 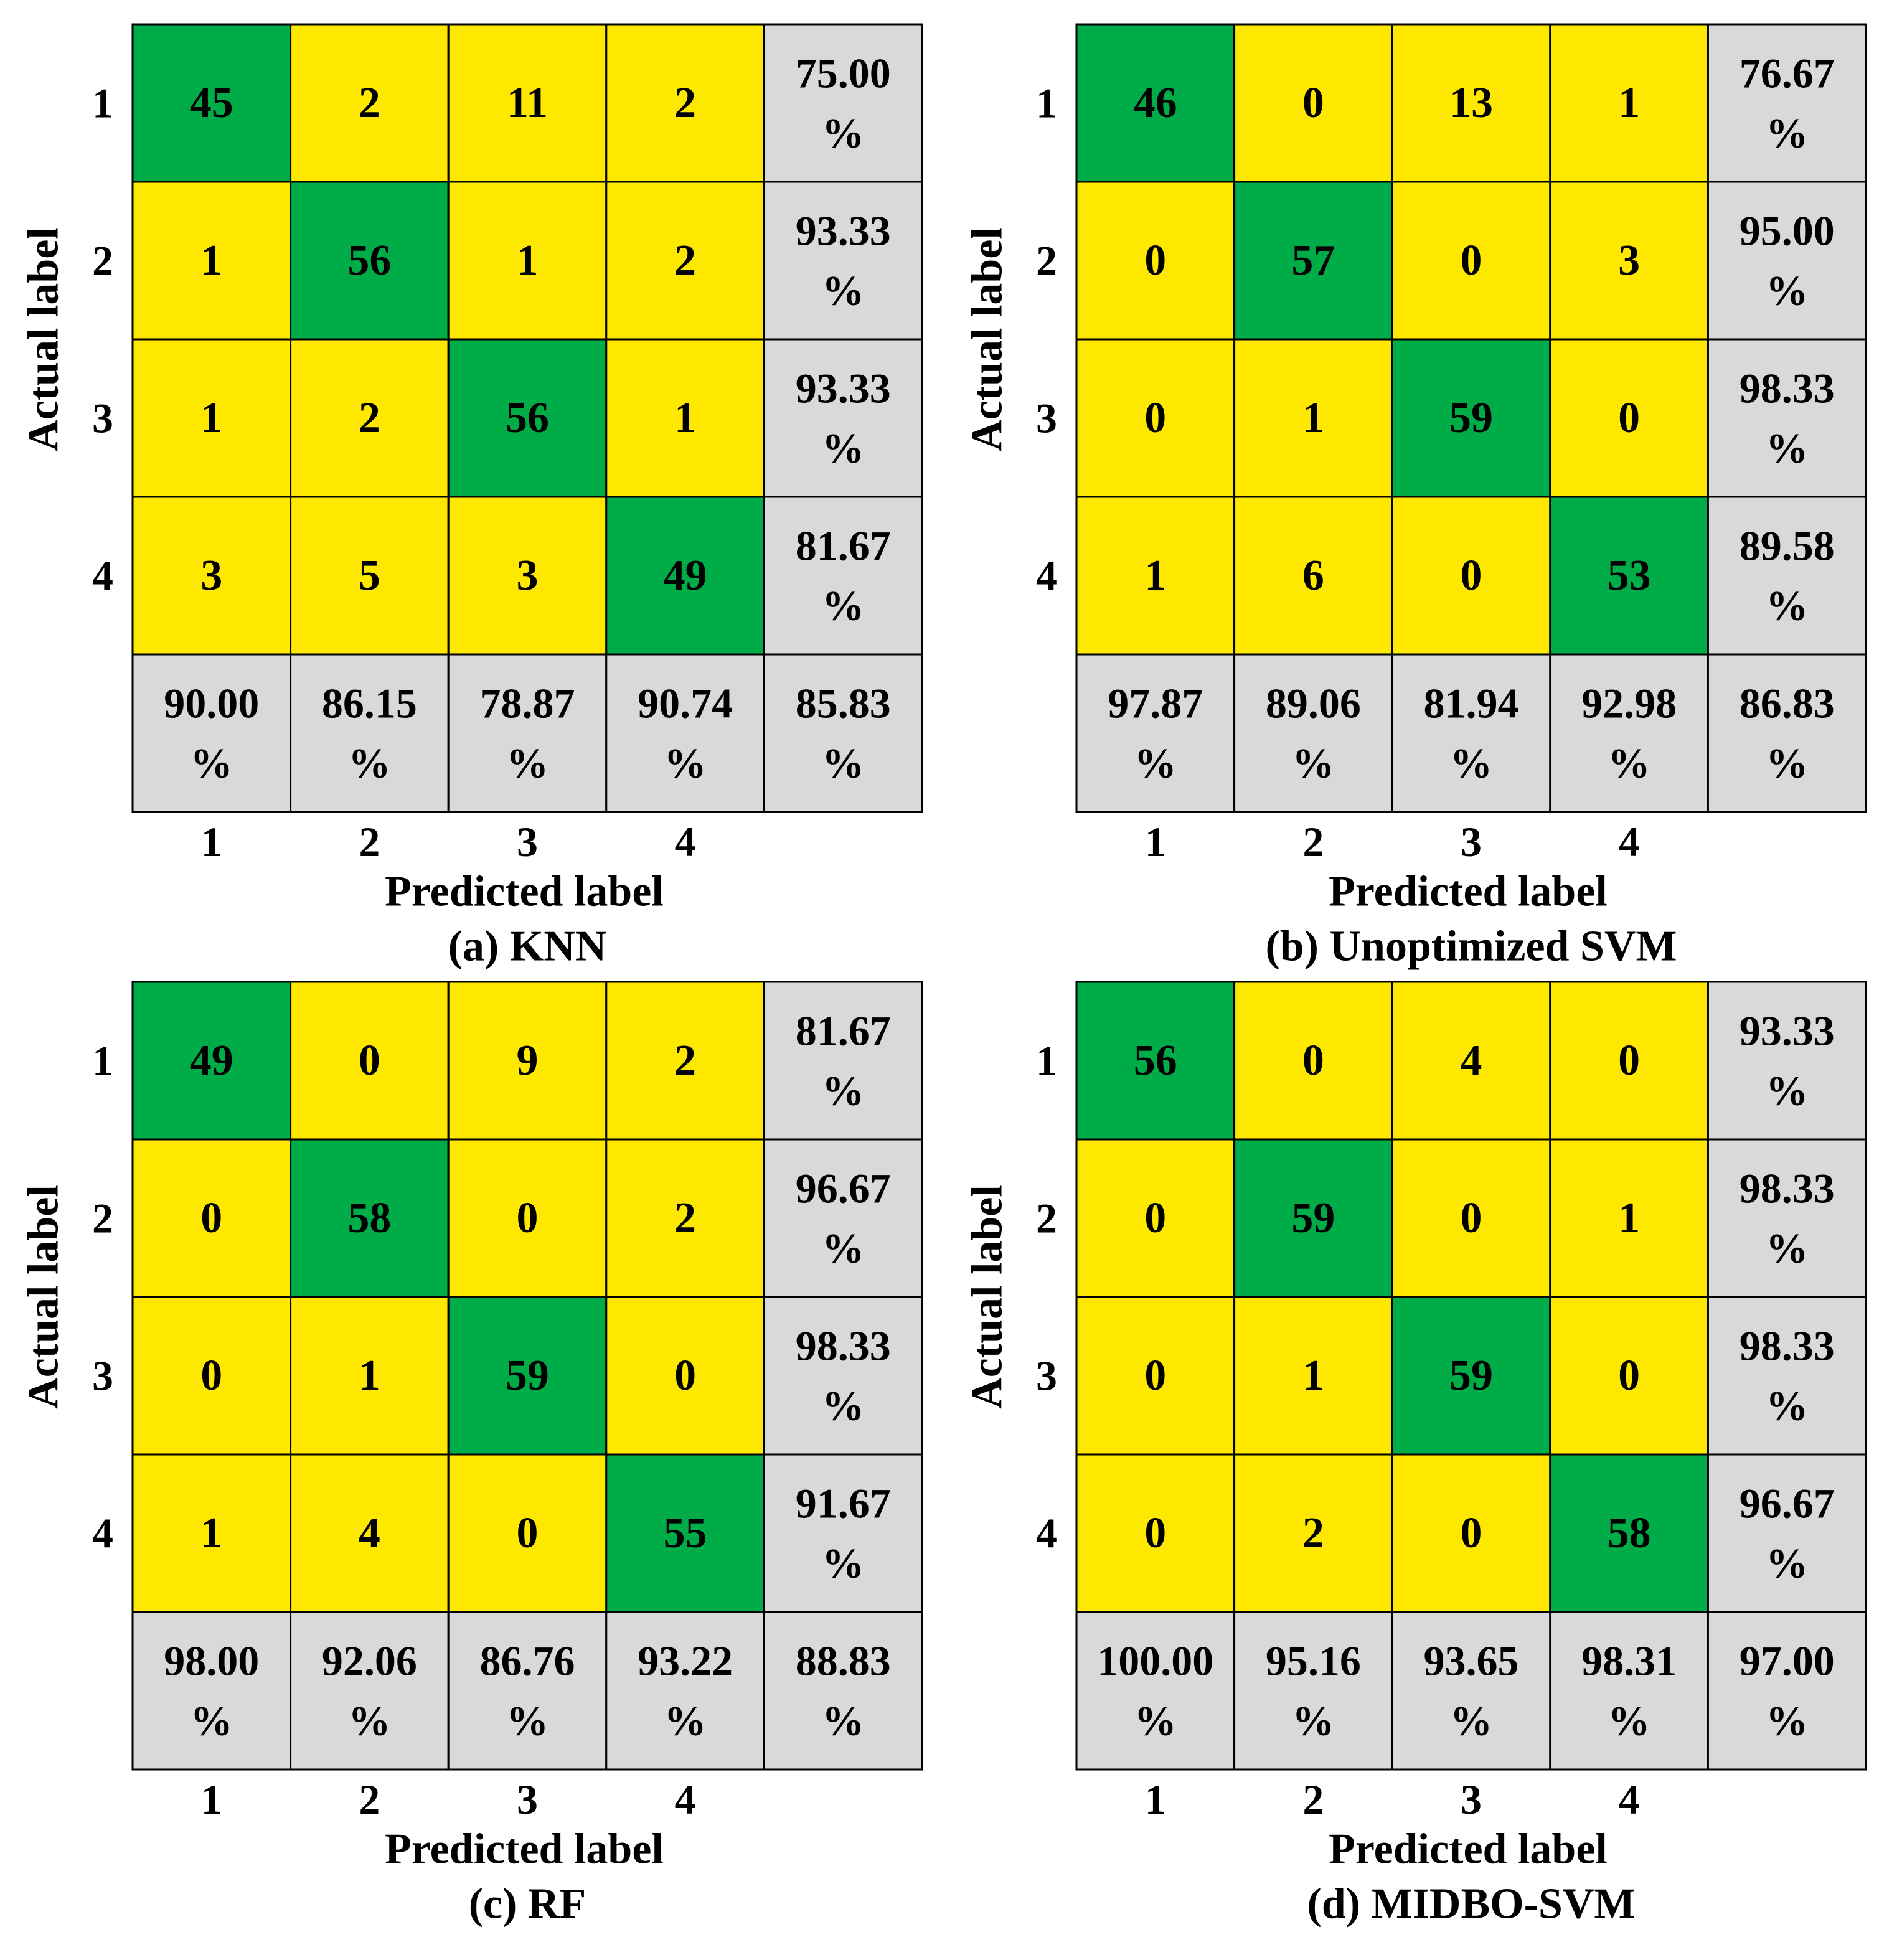 I want to click on rate-value: 98.31, so click(x=1629, y=1661).